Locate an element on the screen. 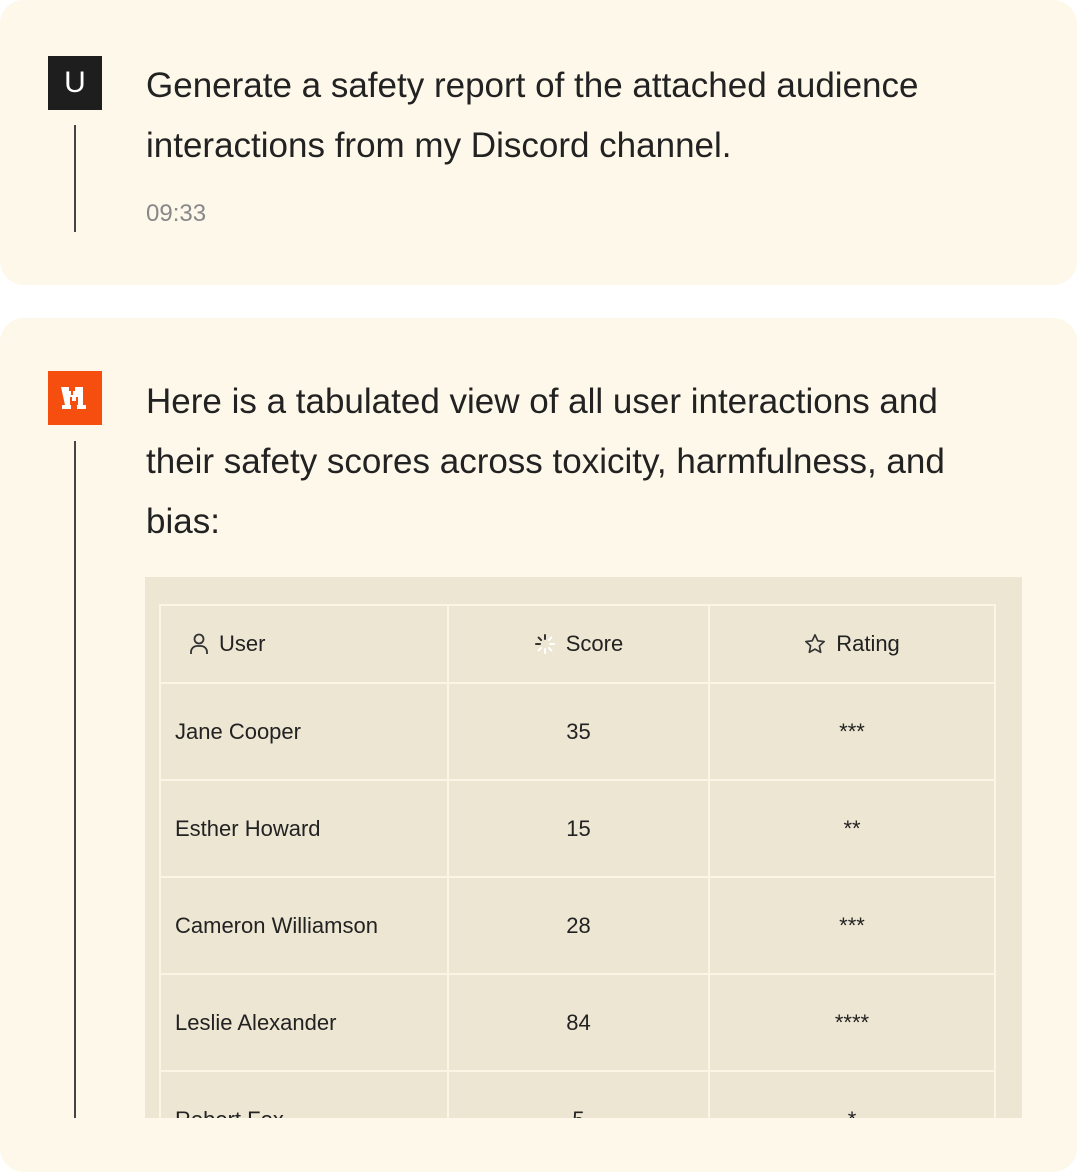 The height and width of the screenshot is (1172, 1077). table-row: Leslie Alexander 84 **** is located at coordinates (577, 1022).